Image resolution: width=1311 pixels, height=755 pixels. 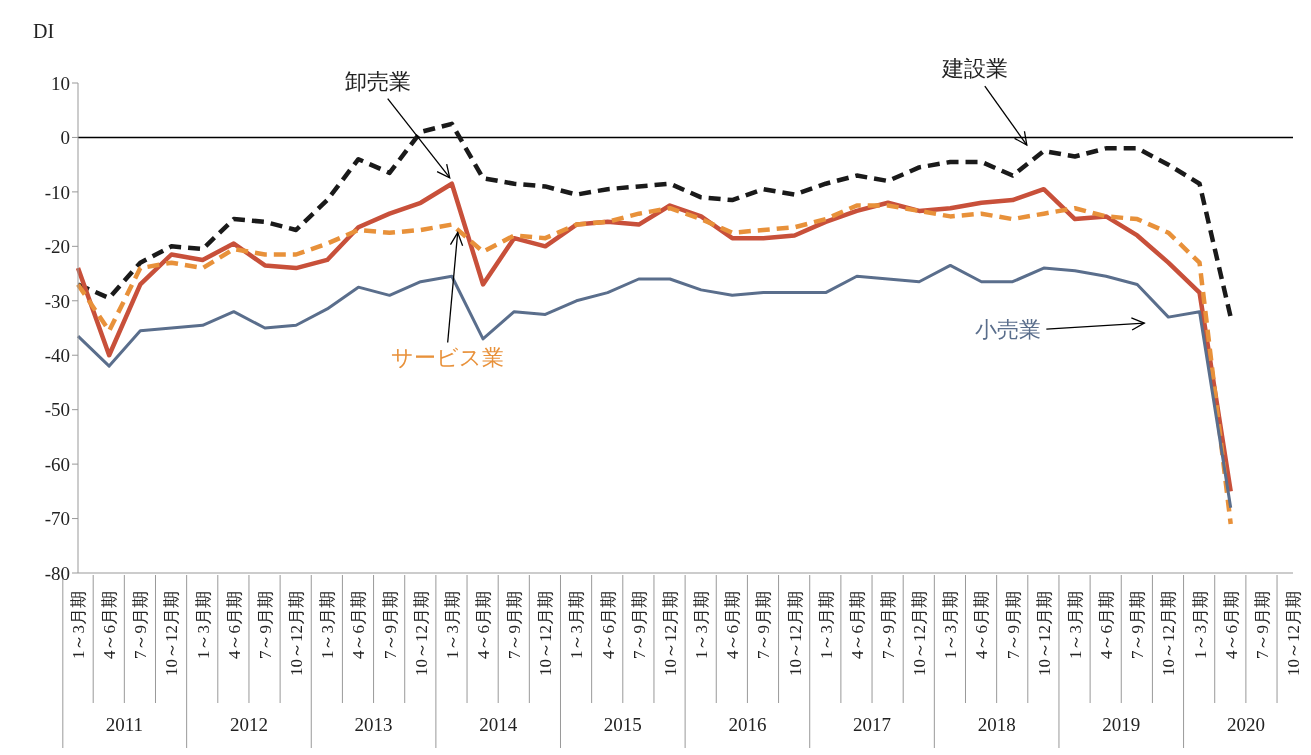 What do you see at coordinates (377, 81) in the screenshot?
I see `text: 卸売業` at bounding box center [377, 81].